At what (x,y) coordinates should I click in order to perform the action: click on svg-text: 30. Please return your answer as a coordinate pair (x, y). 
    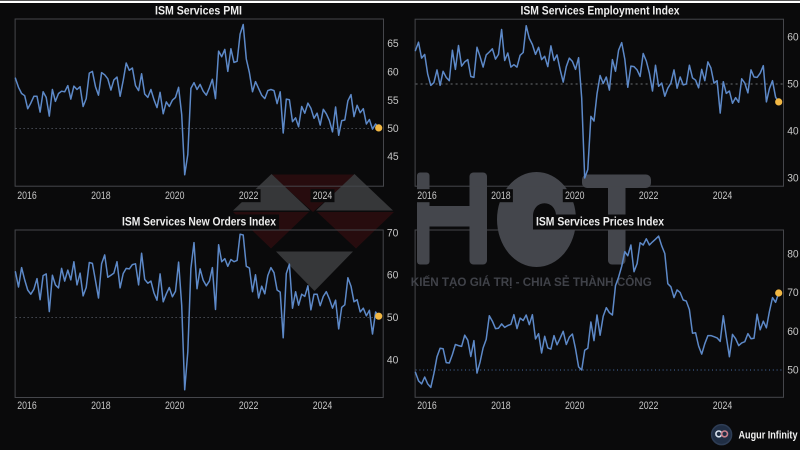
    Looking at the image, I should click on (793, 179).